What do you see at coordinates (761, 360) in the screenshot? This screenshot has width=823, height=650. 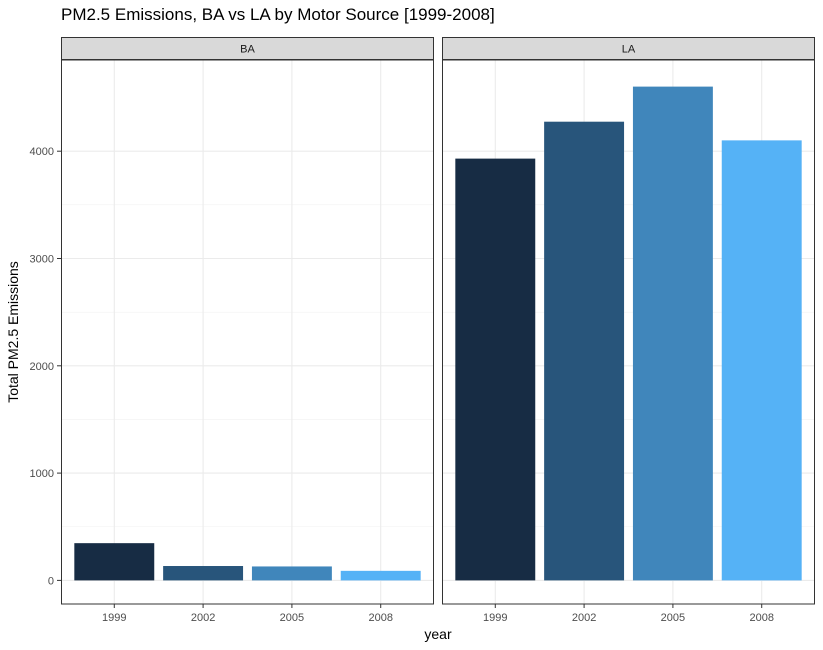 I see `bar-la-2008` at bounding box center [761, 360].